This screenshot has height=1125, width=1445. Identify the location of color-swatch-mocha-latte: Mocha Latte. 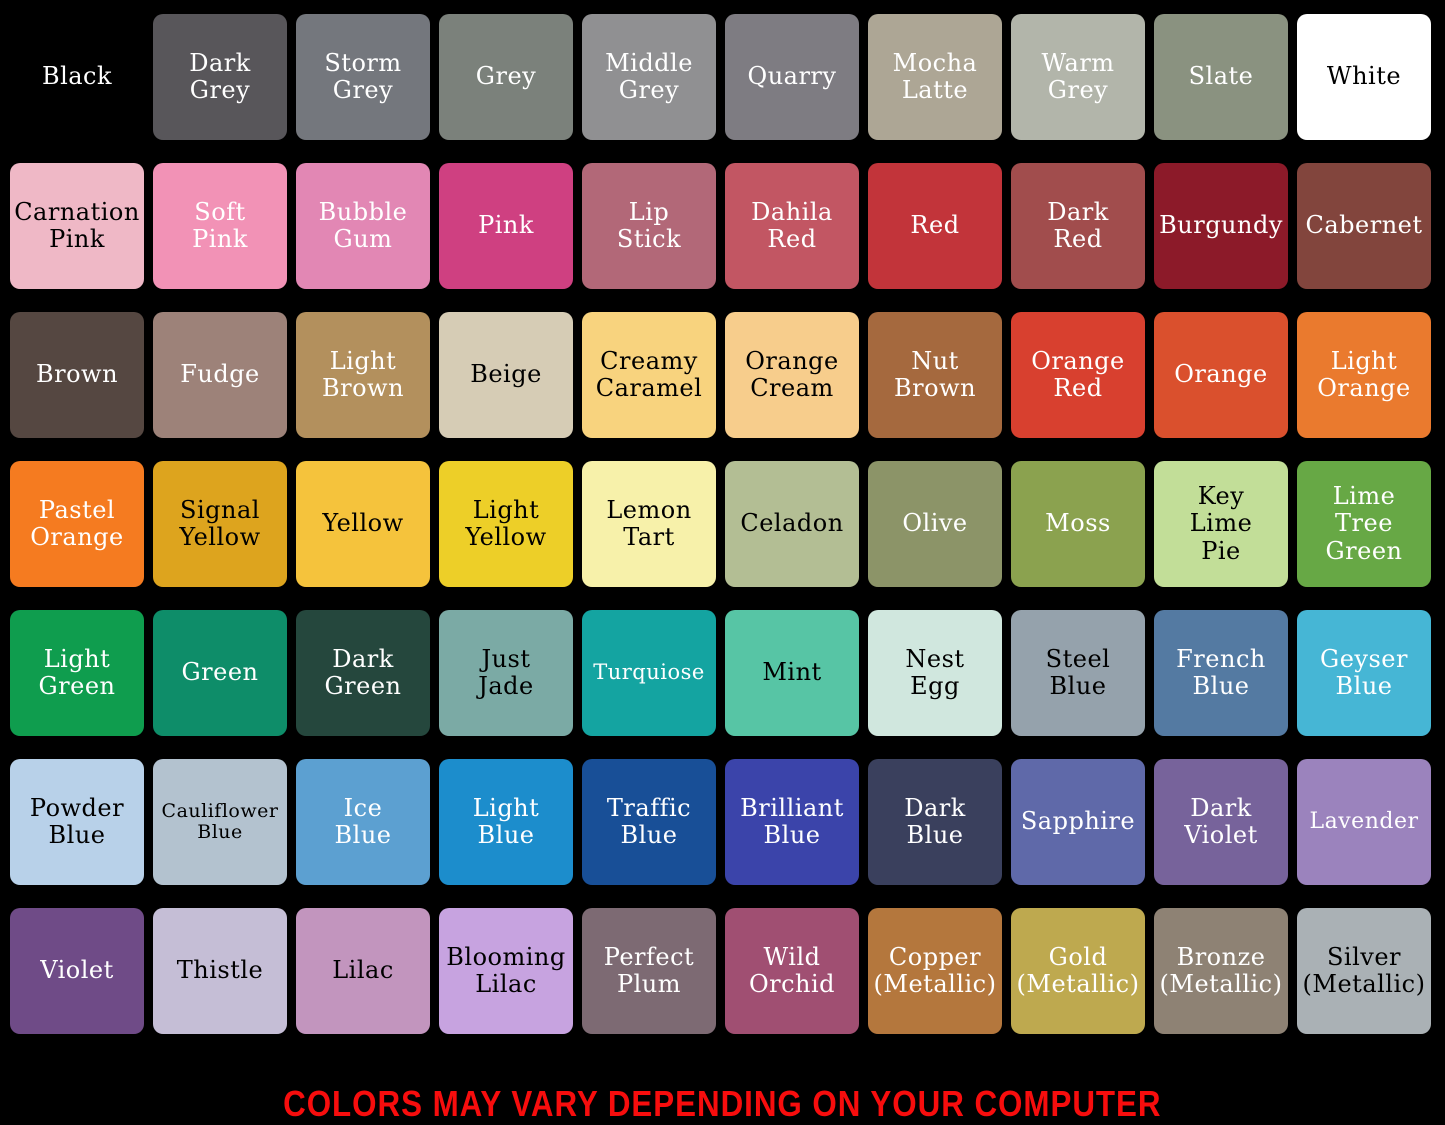
(935, 77).